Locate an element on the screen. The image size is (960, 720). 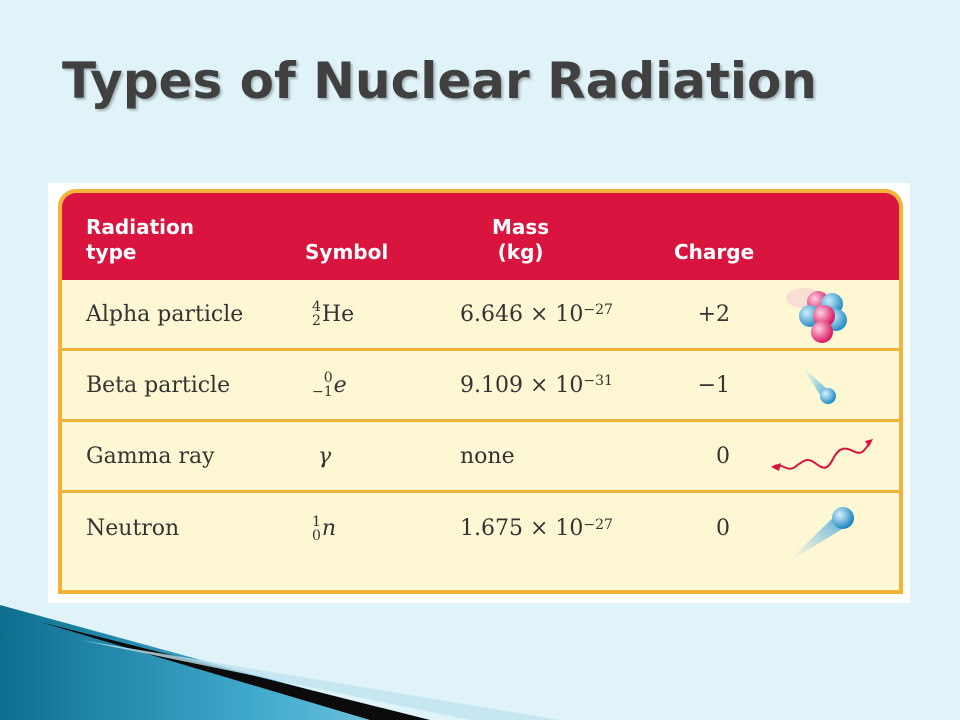
header-charge: Charge is located at coordinates (714, 252).